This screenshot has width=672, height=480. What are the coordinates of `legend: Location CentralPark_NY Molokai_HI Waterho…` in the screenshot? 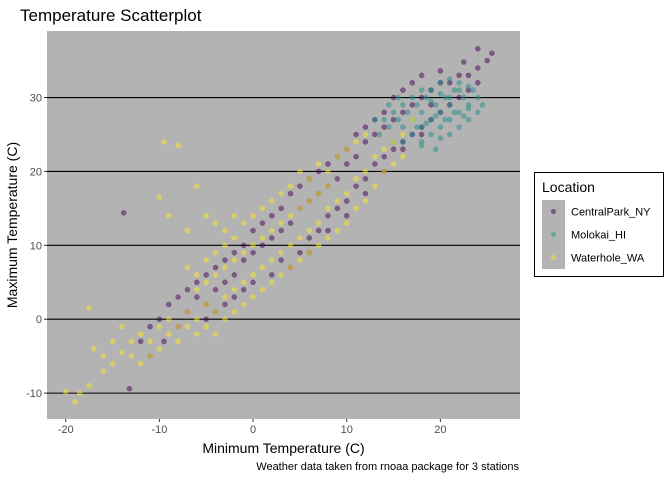 It's located at (599, 224).